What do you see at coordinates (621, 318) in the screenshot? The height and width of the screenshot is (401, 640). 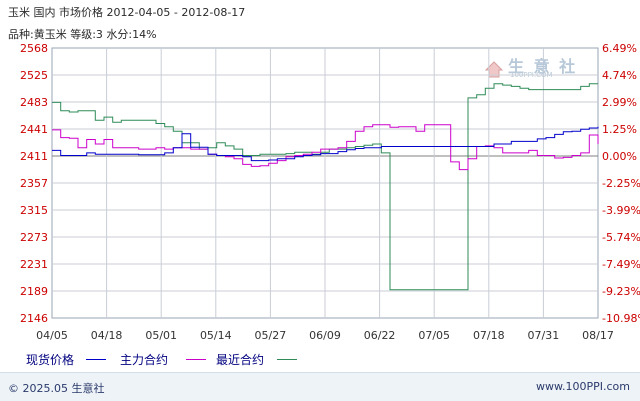 I see `y-right-tick-label: -10.98%` at bounding box center [621, 318].